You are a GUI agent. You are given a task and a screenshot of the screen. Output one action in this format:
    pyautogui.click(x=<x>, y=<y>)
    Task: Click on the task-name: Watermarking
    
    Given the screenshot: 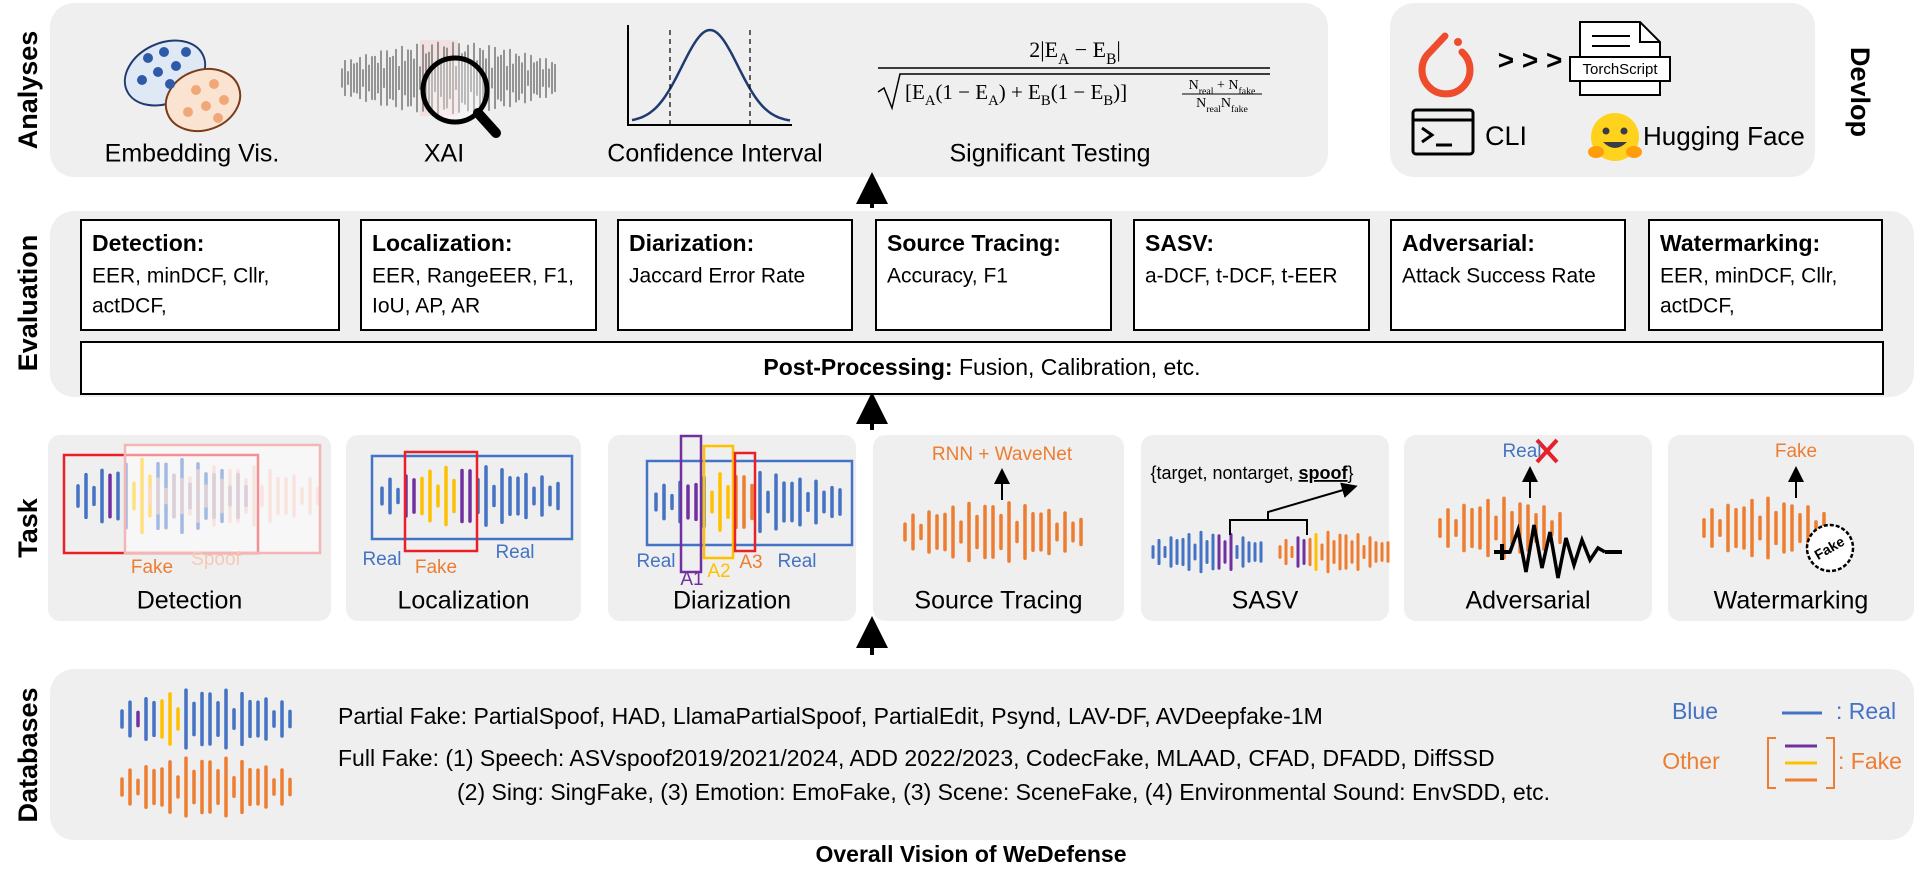 What is the action you would take?
    pyautogui.click(x=1791, y=601)
    